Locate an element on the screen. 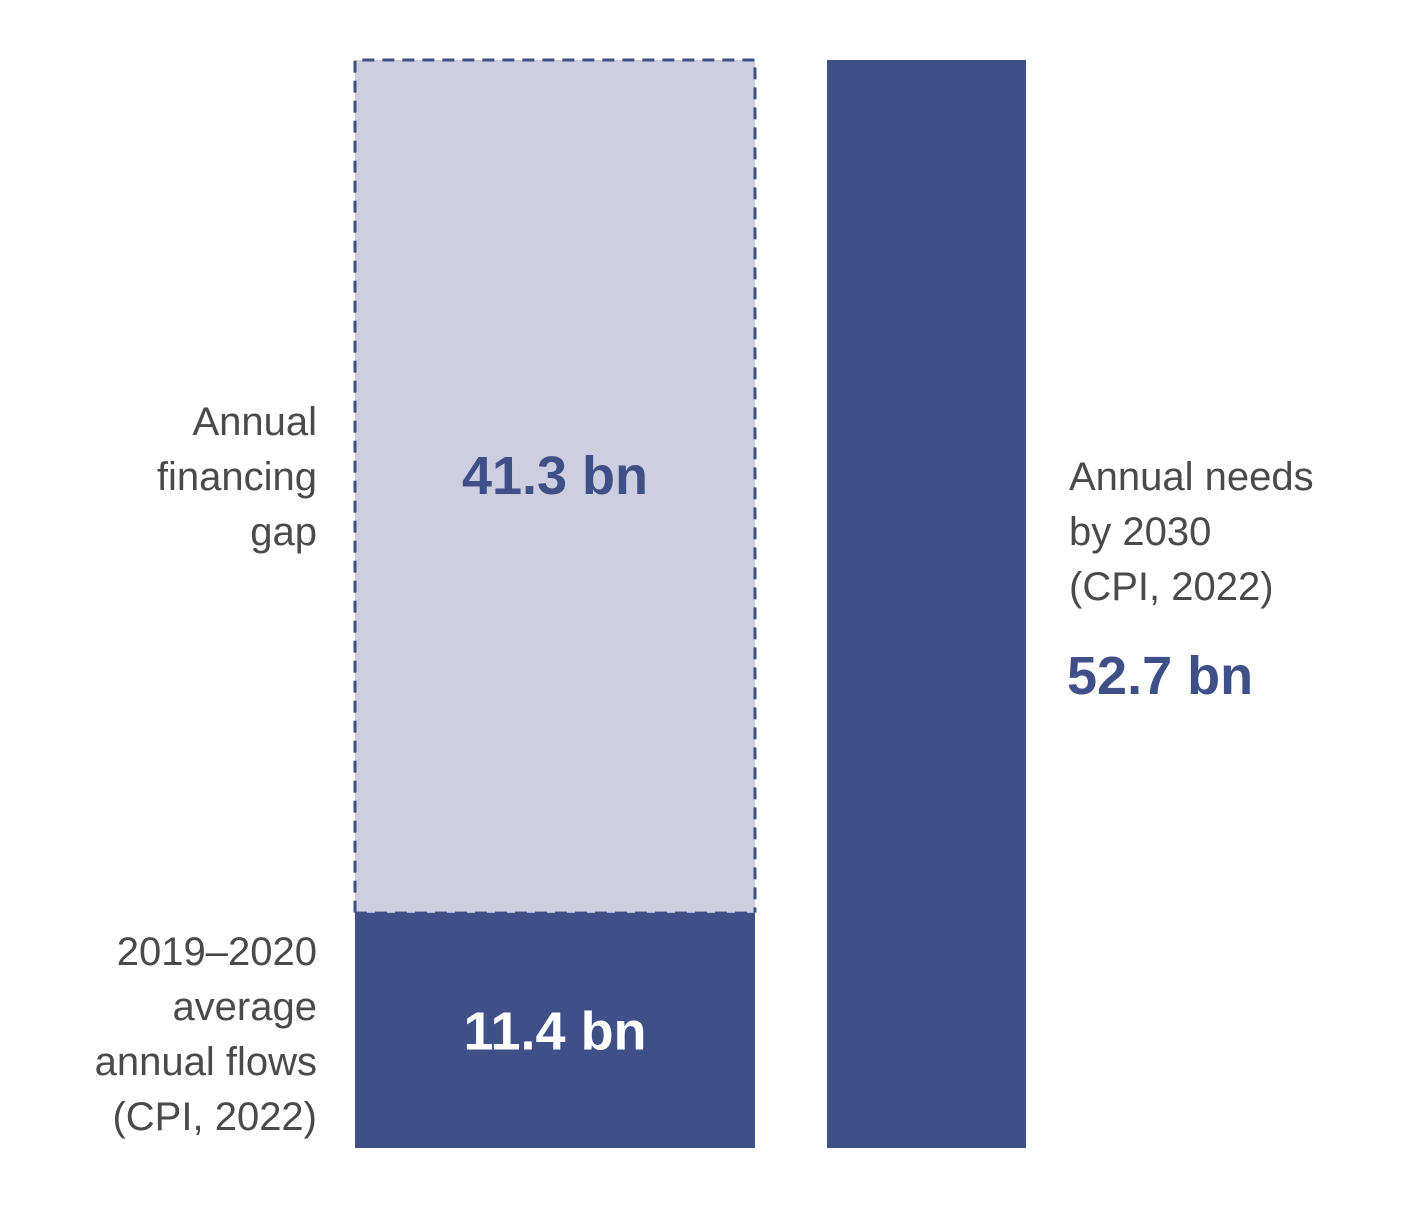 This screenshot has width=1406, height=1232. bar-2-segment-1-side-label-line: Annual needs is located at coordinates (1191, 477).